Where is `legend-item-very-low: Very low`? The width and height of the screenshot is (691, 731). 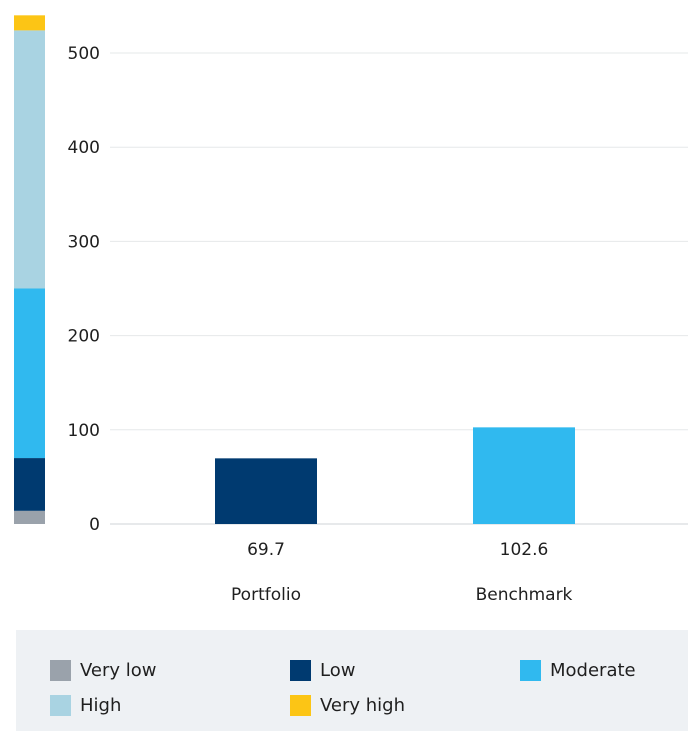 legend-item-very-low: Very low is located at coordinates (103, 670).